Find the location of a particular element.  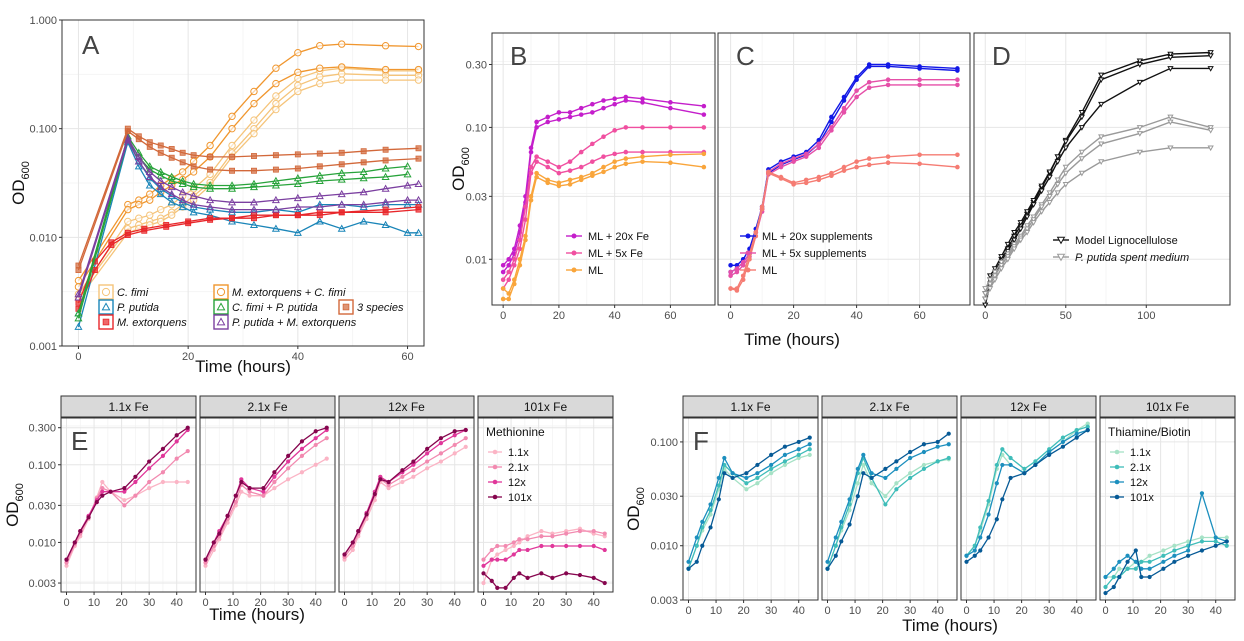

panel-e-facet-2-x-tick-label: 0 is located at coordinates (205, 603).